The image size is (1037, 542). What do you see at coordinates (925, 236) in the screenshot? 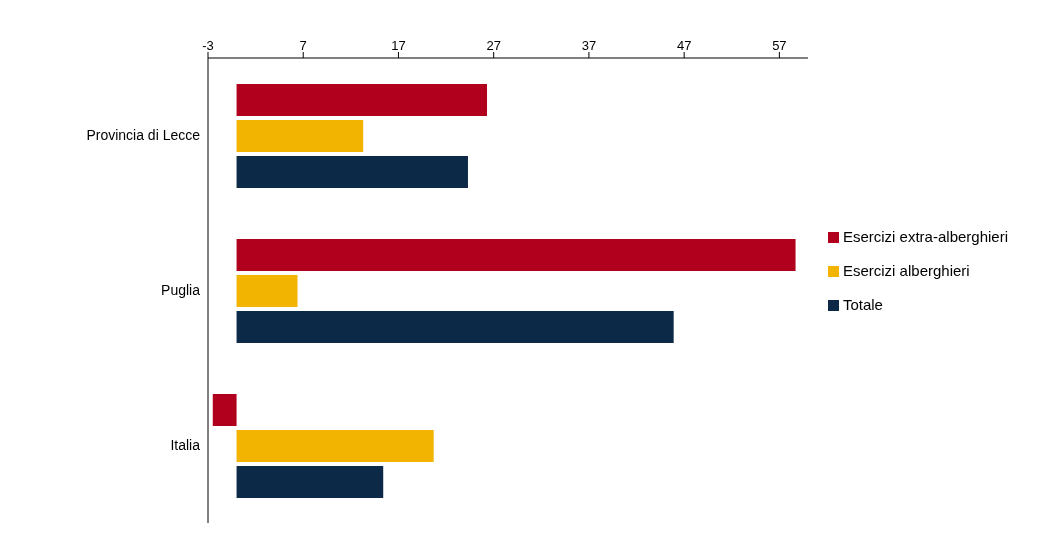
I see `legend-label: Esercizi extra-alberghieri` at bounding box center [925, 236].